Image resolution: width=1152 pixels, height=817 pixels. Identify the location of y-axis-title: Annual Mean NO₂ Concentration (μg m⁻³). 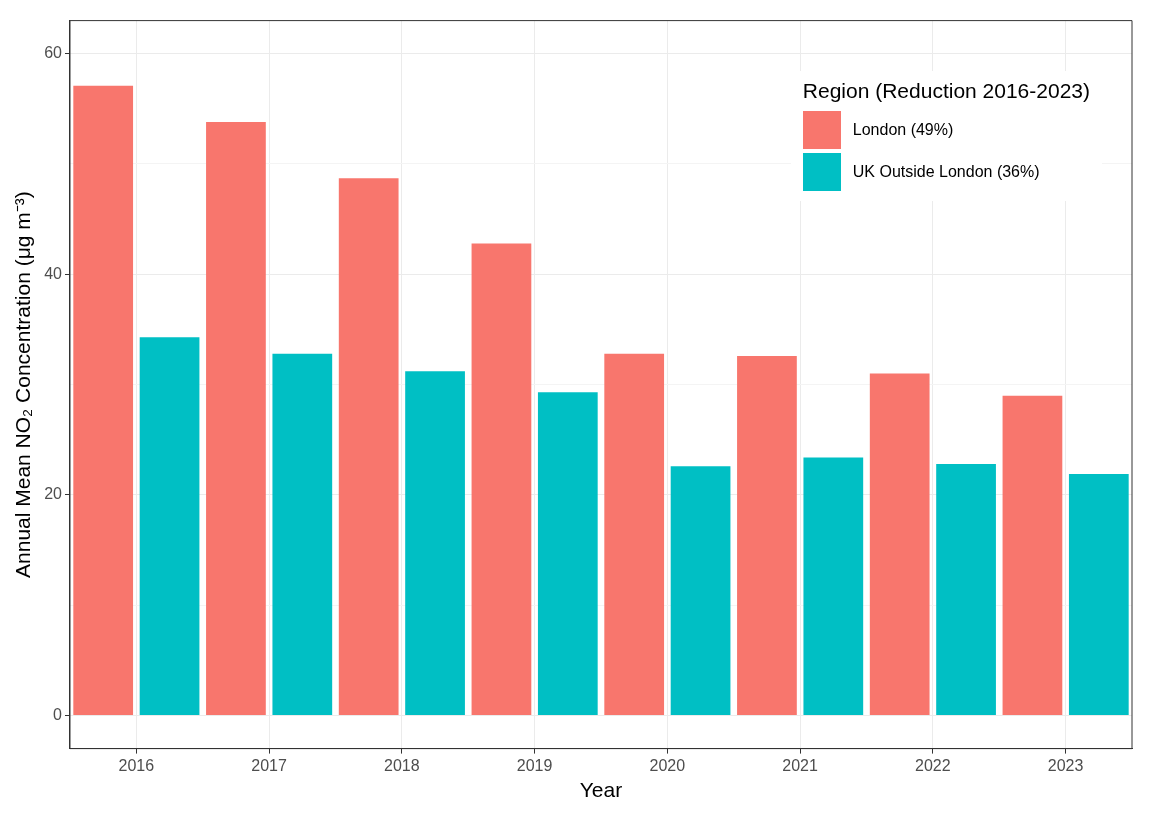
(23, 384).